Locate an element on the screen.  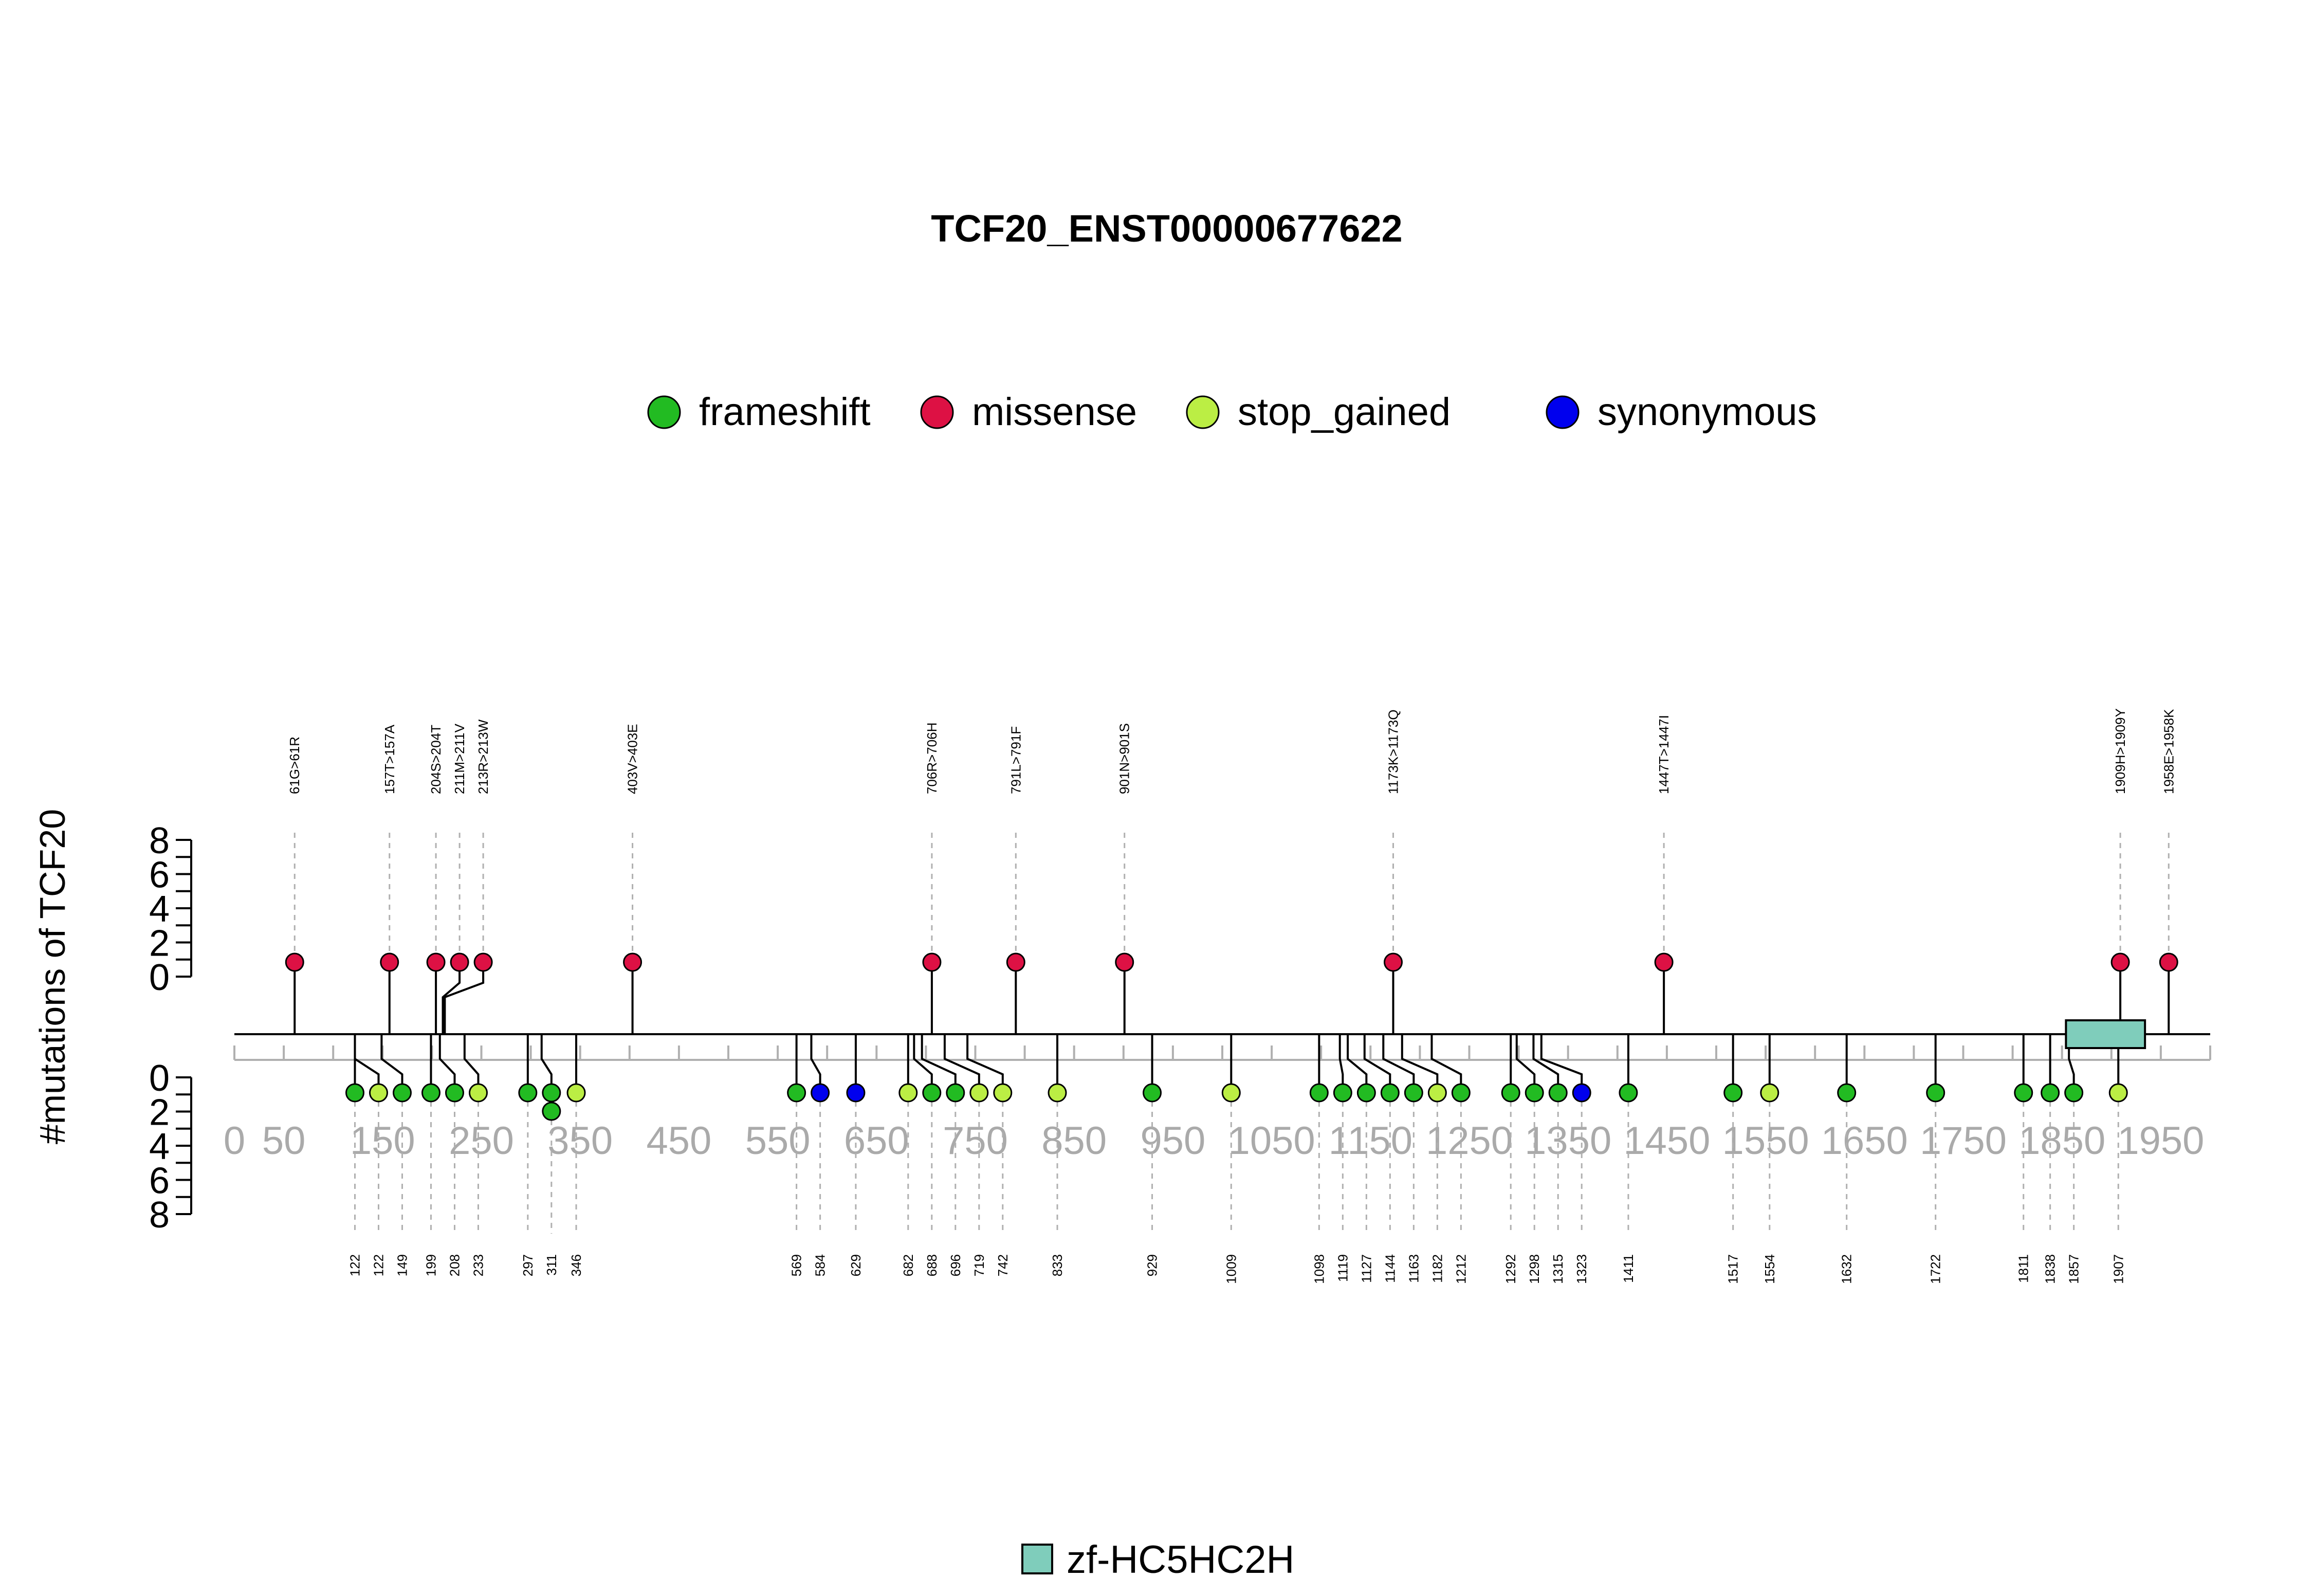
x-tick-label: 1250 is located at coordinates (1469, 1141).